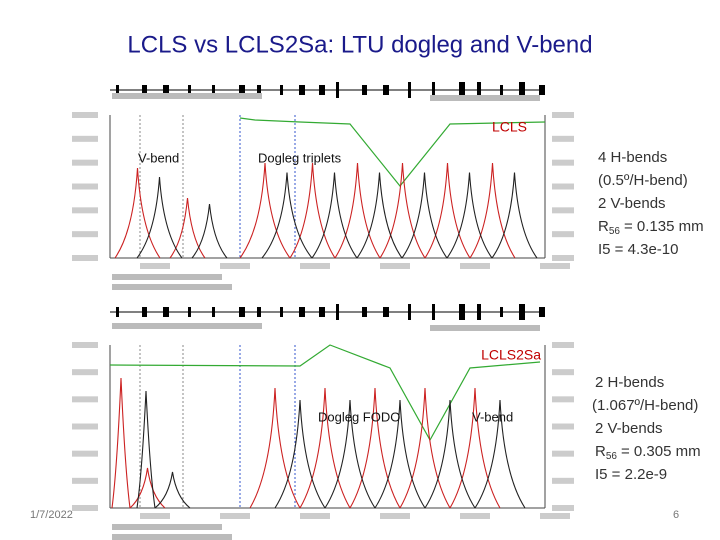  I want to click on plot-tag: LCLS2Sa, so click(511, 355).